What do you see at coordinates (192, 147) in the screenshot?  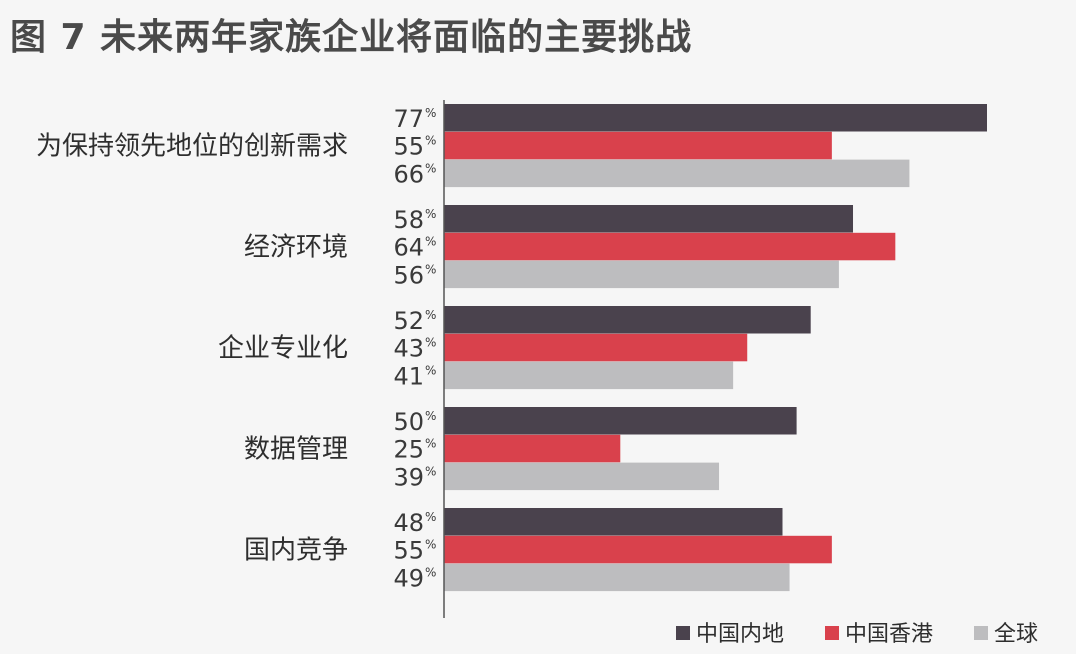 I see `category-label-0: 为保持领先地位的创新需求` at bounding box center [192, 147].